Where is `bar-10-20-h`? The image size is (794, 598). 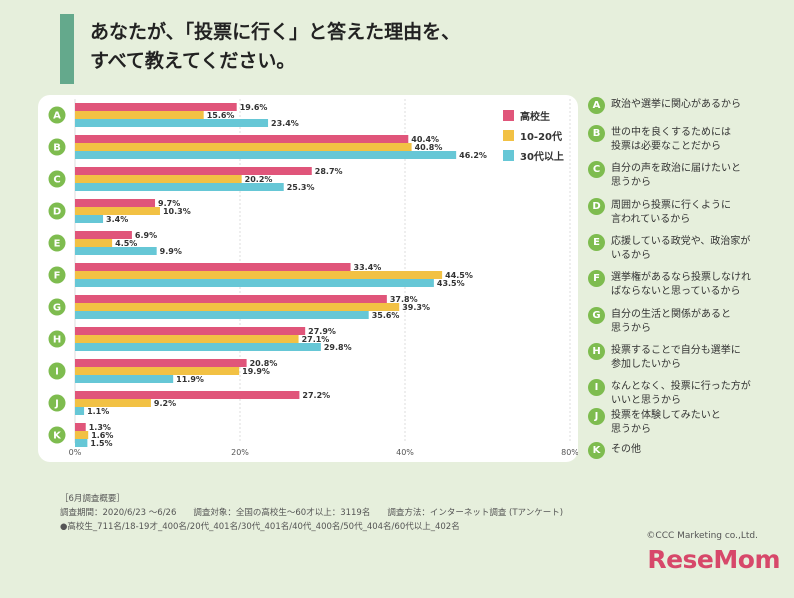 bar-10-20-h is located at coordinates (187, 339).